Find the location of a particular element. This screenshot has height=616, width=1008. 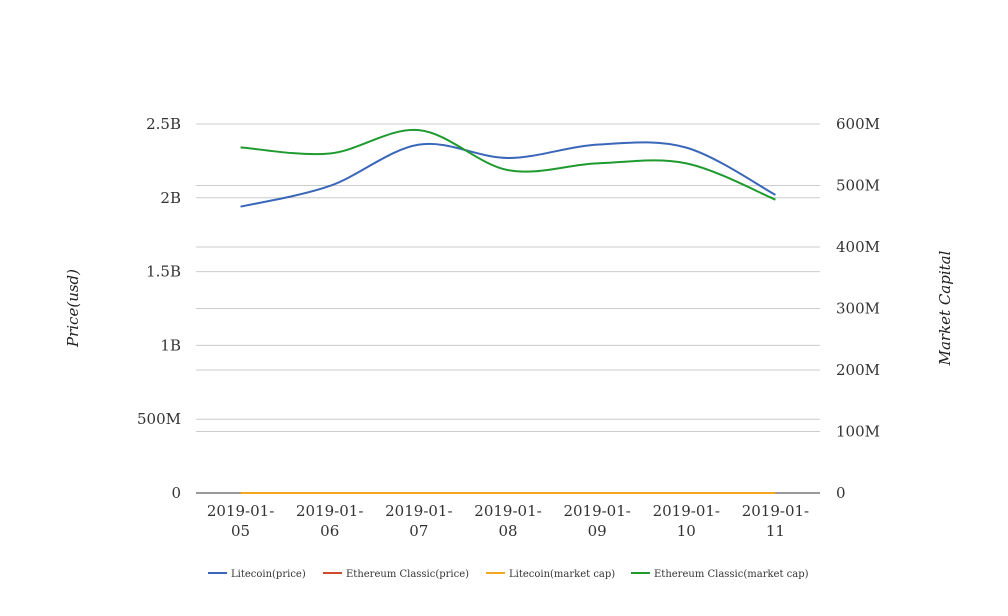

legend-label: Litecoin(price) is located at coordinates (268, 574).